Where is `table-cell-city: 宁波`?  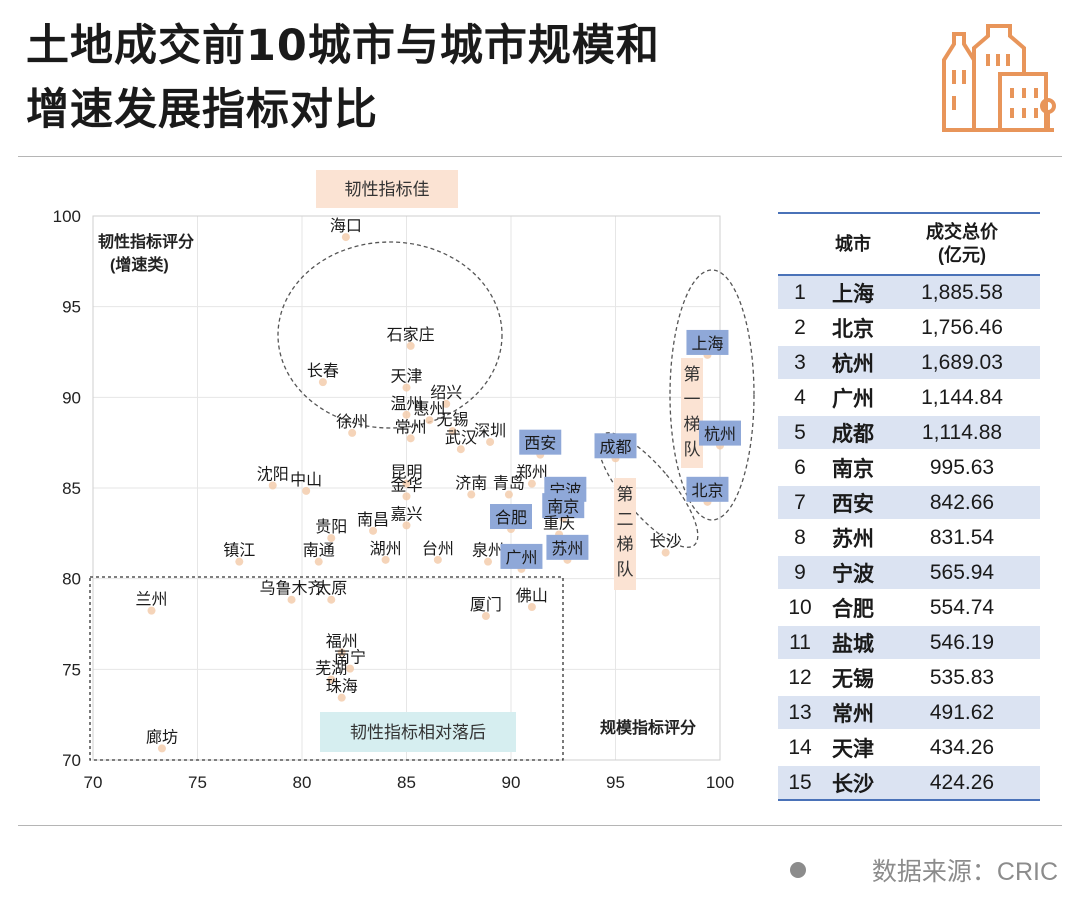
table-cell-city: 宁波 is located at coordinates (853, 573).